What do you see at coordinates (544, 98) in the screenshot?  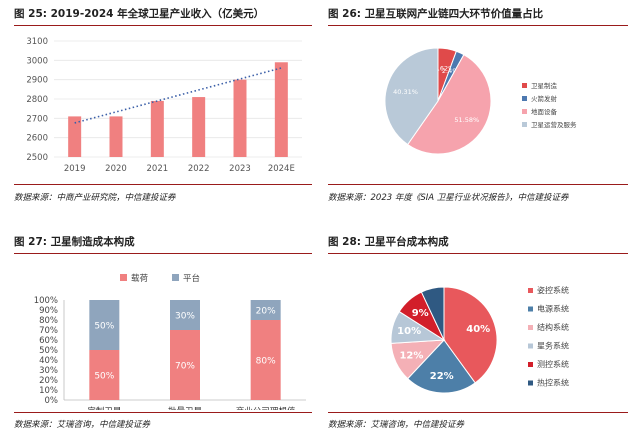 I see `legend-label: 火箭发射` at bounding box center [544, 98].